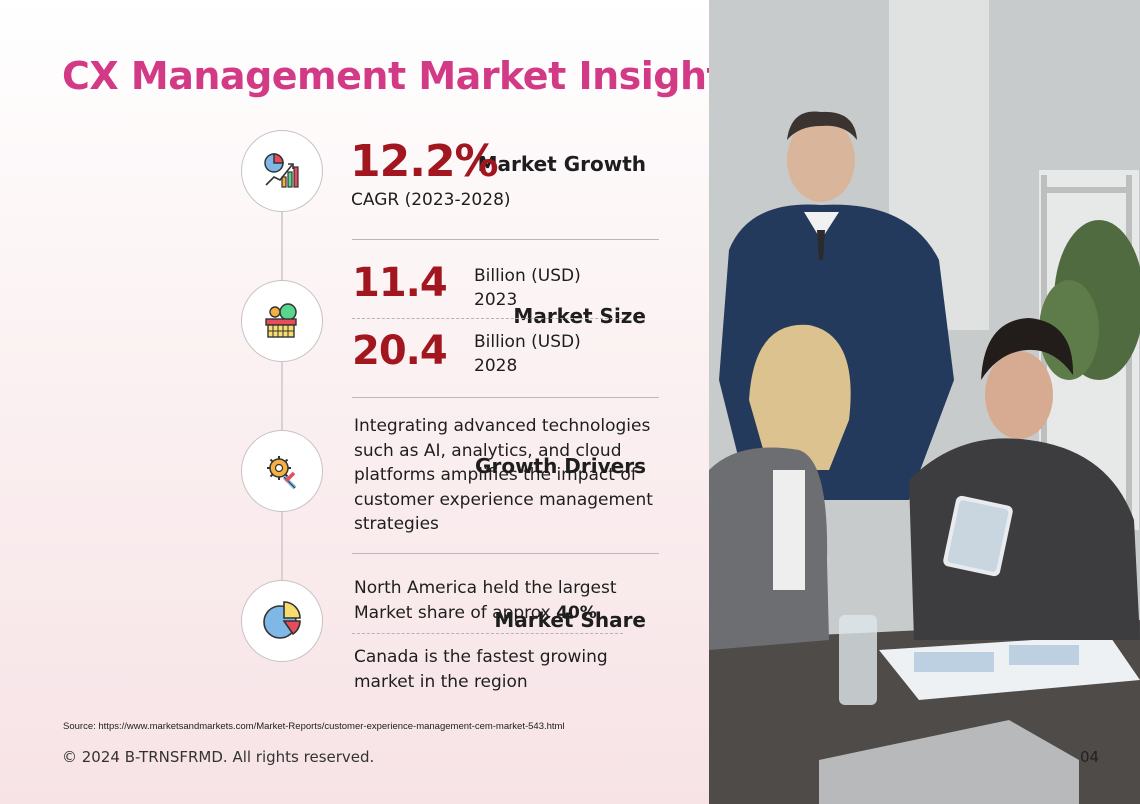  I want to click on market-size-2028-year: 2028, so click(496, 366).